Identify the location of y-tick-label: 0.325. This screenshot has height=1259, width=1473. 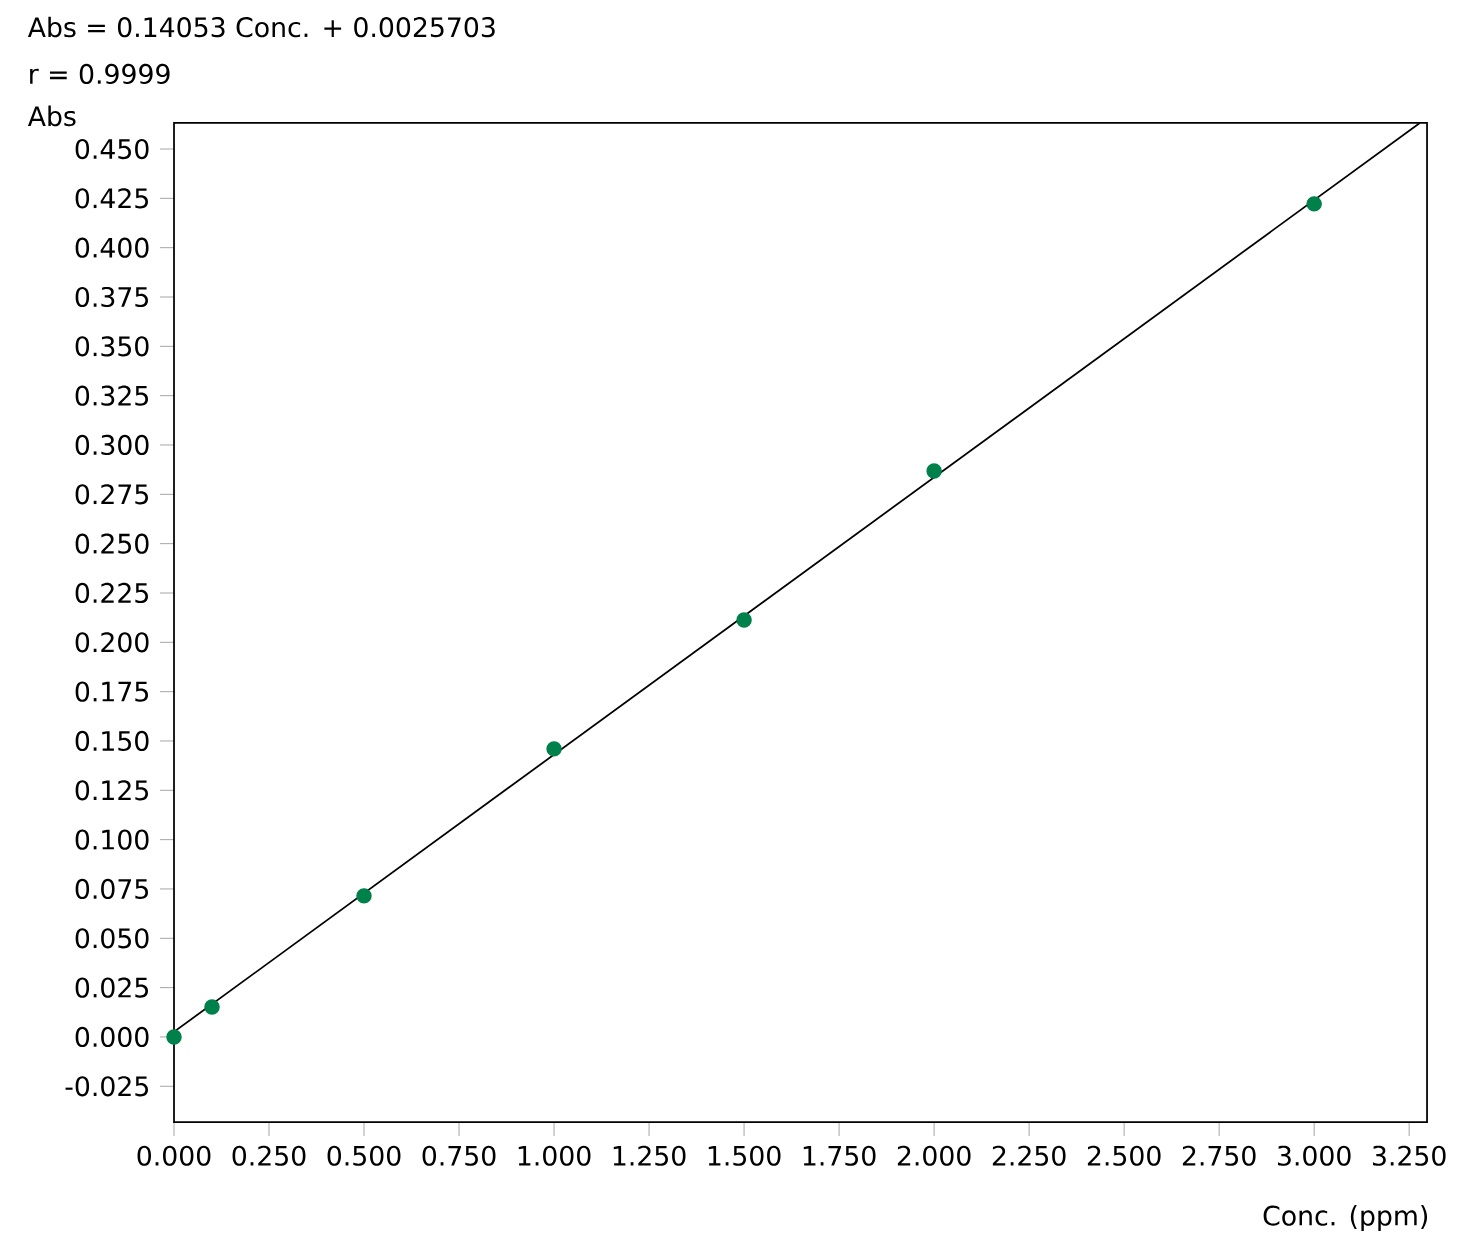
(111, 395).